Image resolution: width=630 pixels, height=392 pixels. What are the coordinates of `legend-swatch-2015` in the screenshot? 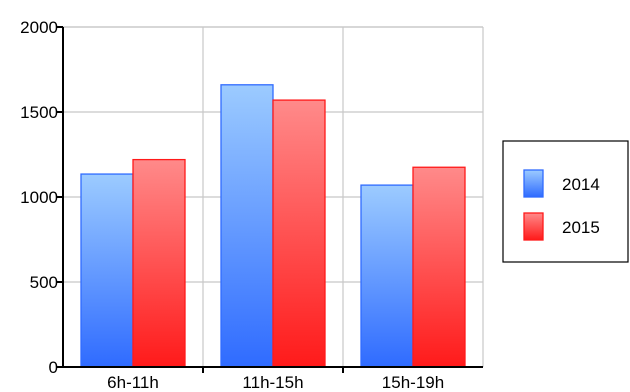 It's located at (533, 226).